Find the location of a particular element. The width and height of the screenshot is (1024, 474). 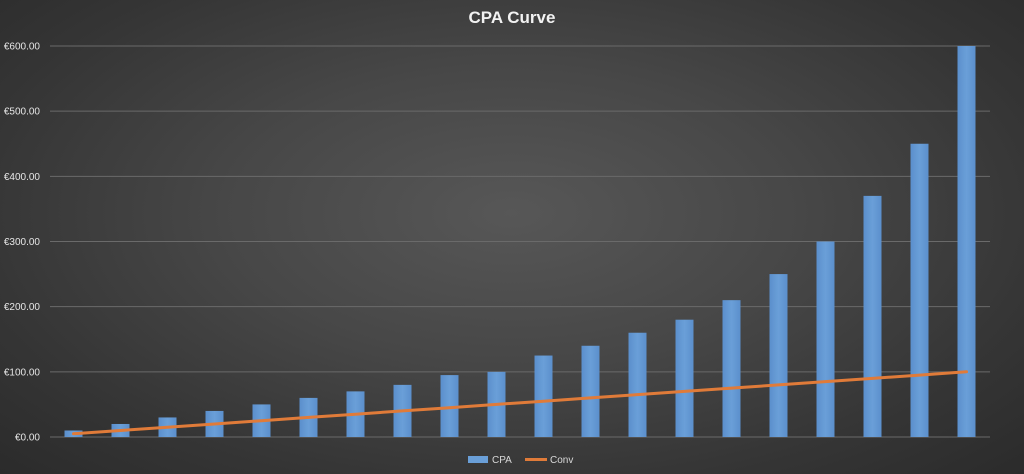

y-tick-label: €400.00 is located at coordinates (22, 177).